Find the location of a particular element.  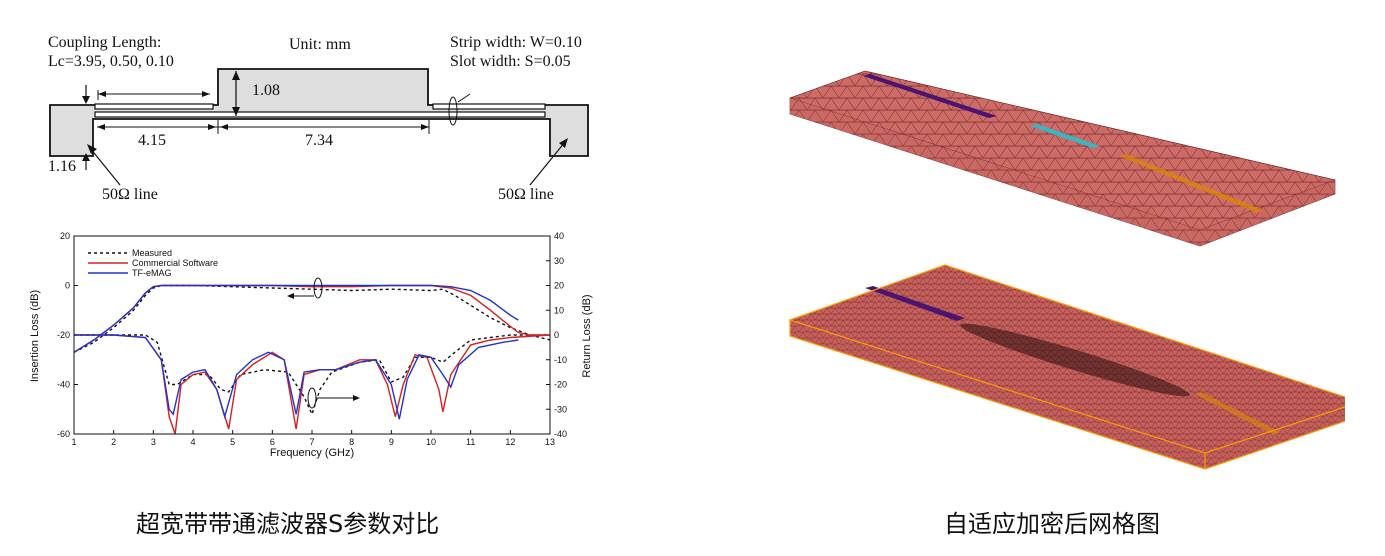

coupling-length-label: Coupling Length: is located at coordinates (105, 42).